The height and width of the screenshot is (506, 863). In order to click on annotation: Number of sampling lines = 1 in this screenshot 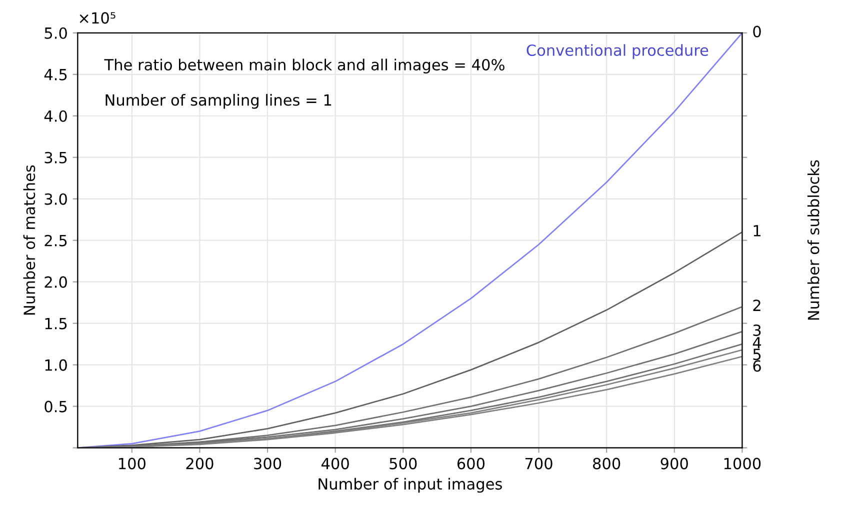, I will do `click(219, 101)`.